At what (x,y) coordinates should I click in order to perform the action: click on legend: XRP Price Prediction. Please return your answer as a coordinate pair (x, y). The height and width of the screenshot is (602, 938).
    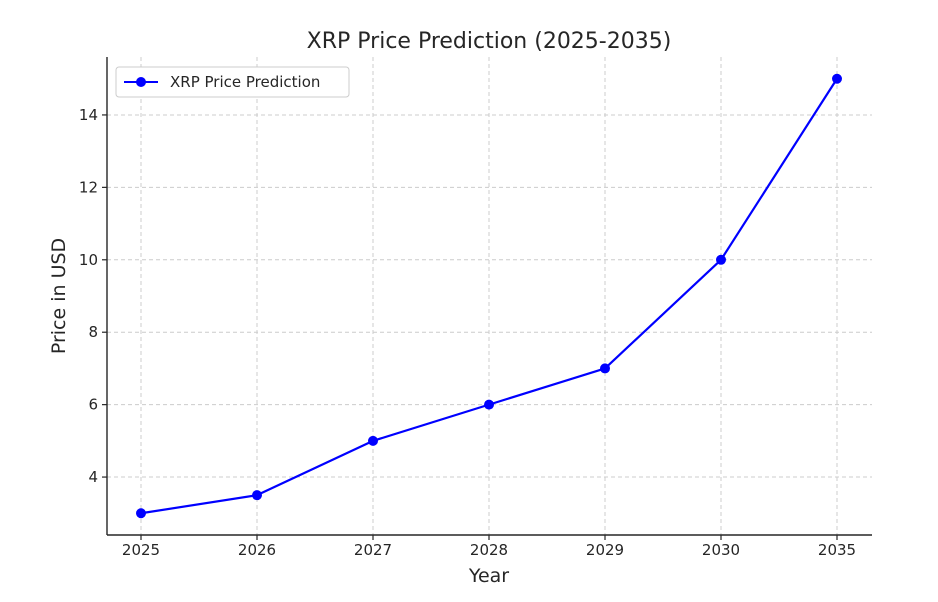
    Looking at the image, I should click on (232, 82).